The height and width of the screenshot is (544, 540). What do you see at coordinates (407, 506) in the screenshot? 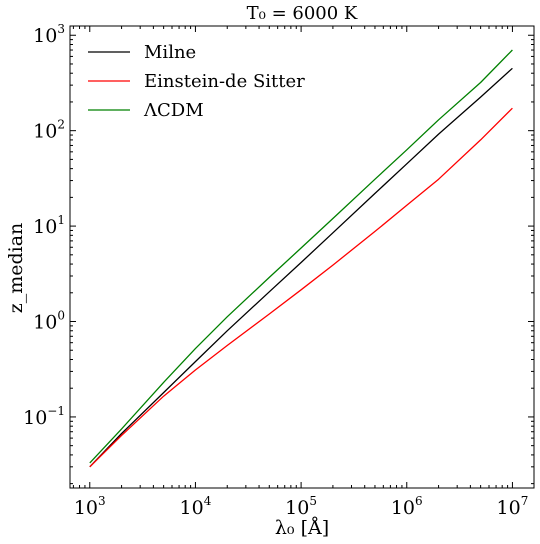
I see `x-tick-label: 10⁶` at bounding box center [407, 506].